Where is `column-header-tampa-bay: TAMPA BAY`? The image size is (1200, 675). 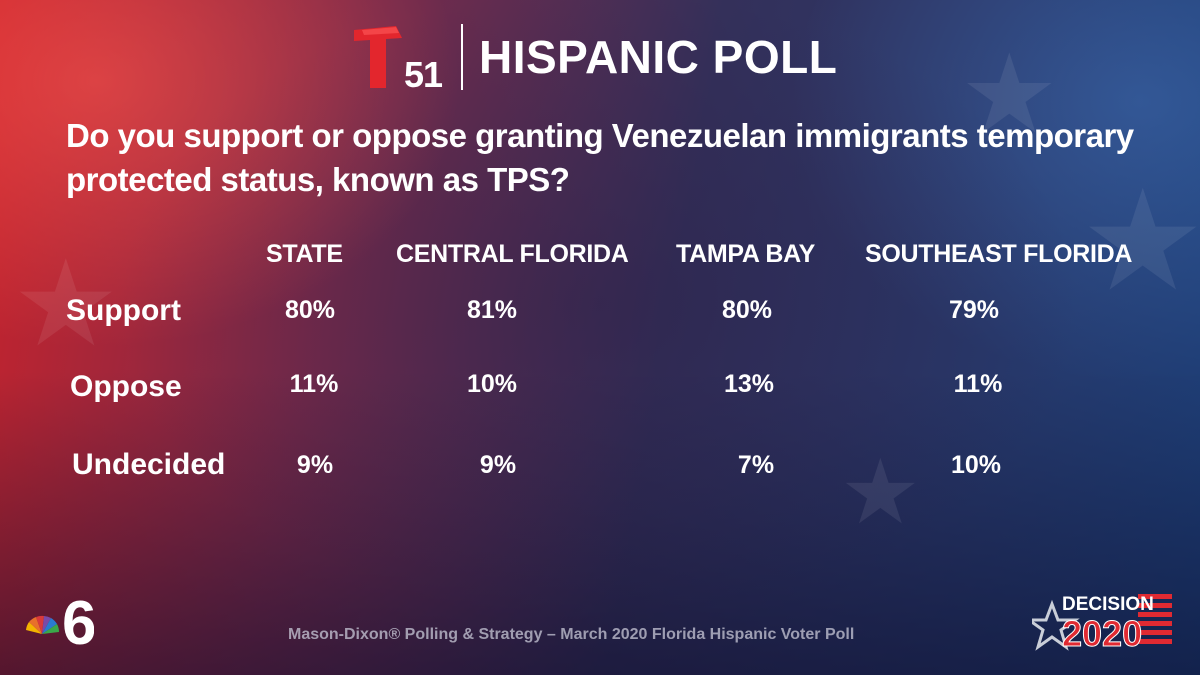 column-header-tampa-bay: TAMPA BAY is located at coordinates (745, 254).